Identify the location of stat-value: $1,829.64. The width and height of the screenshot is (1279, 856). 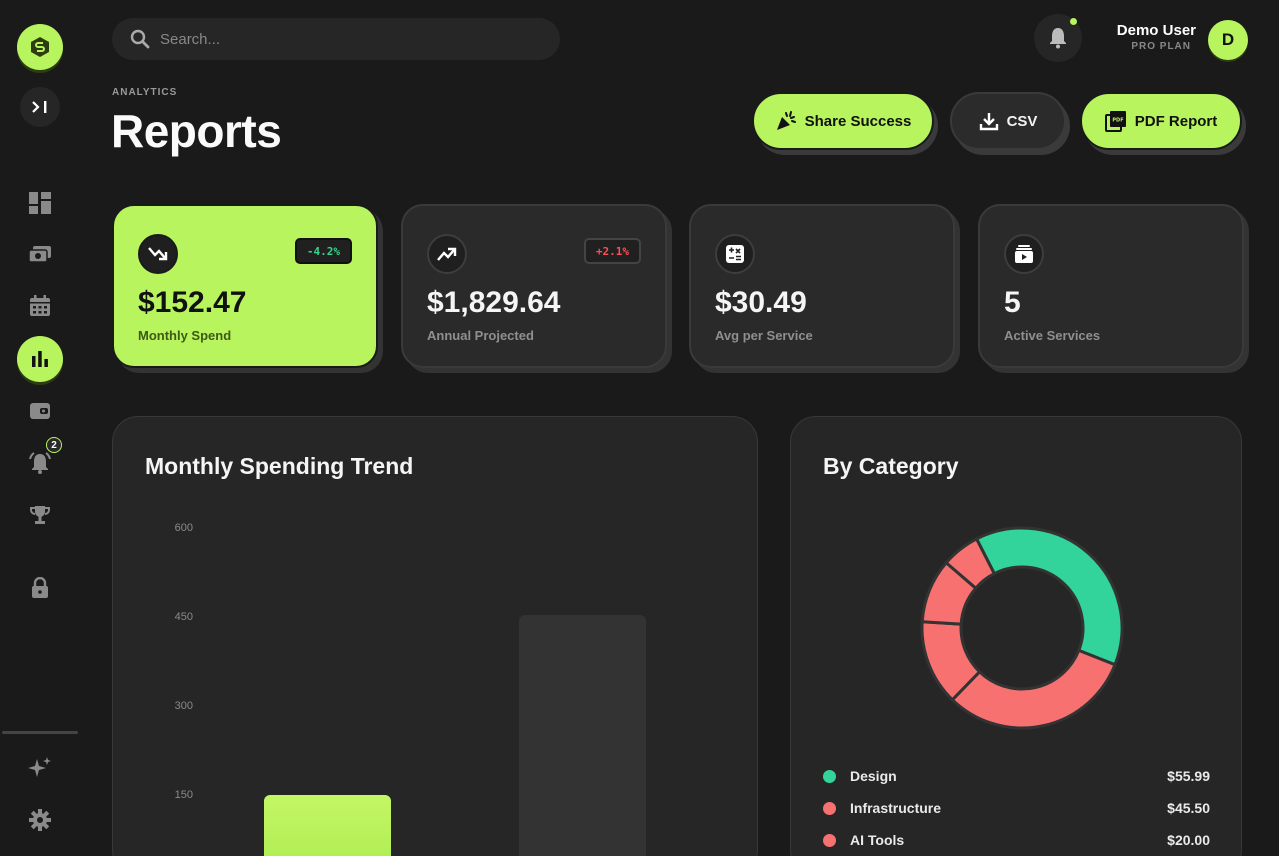
(494, 302).